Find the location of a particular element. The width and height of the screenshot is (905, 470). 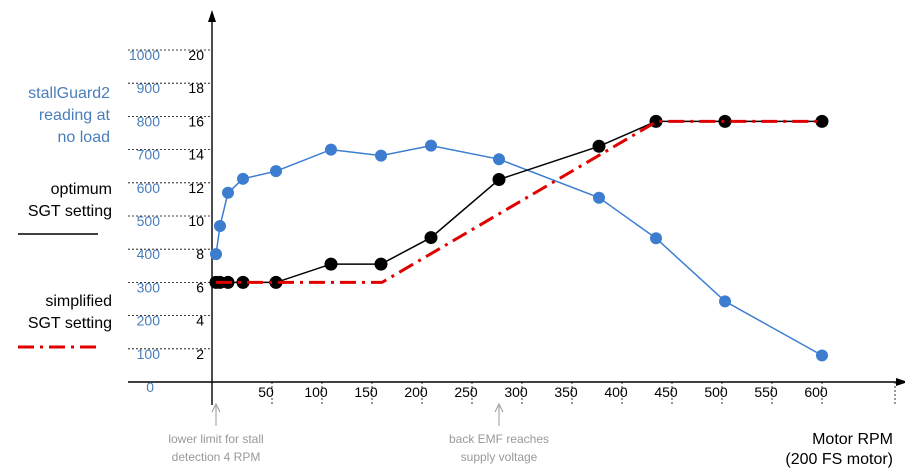

x-tick-label: 500 is located at coordinates (716, 392).